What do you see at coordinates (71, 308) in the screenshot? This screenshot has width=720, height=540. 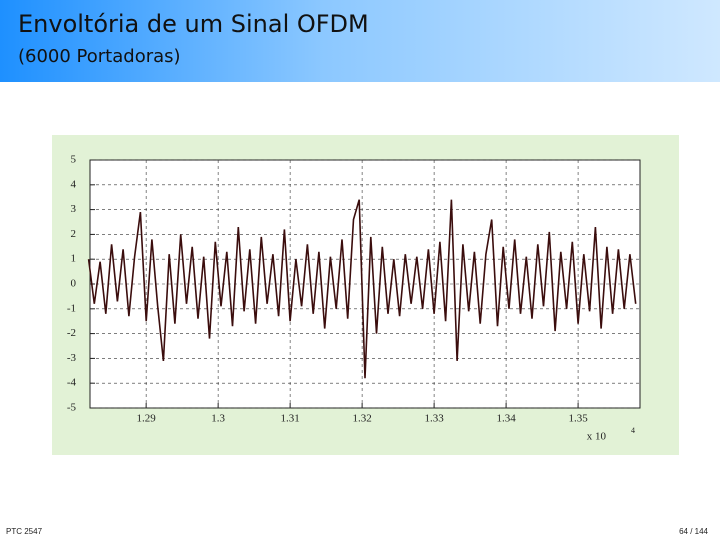 I see `y-tick-label: -1` at bounding box center [71, 308].